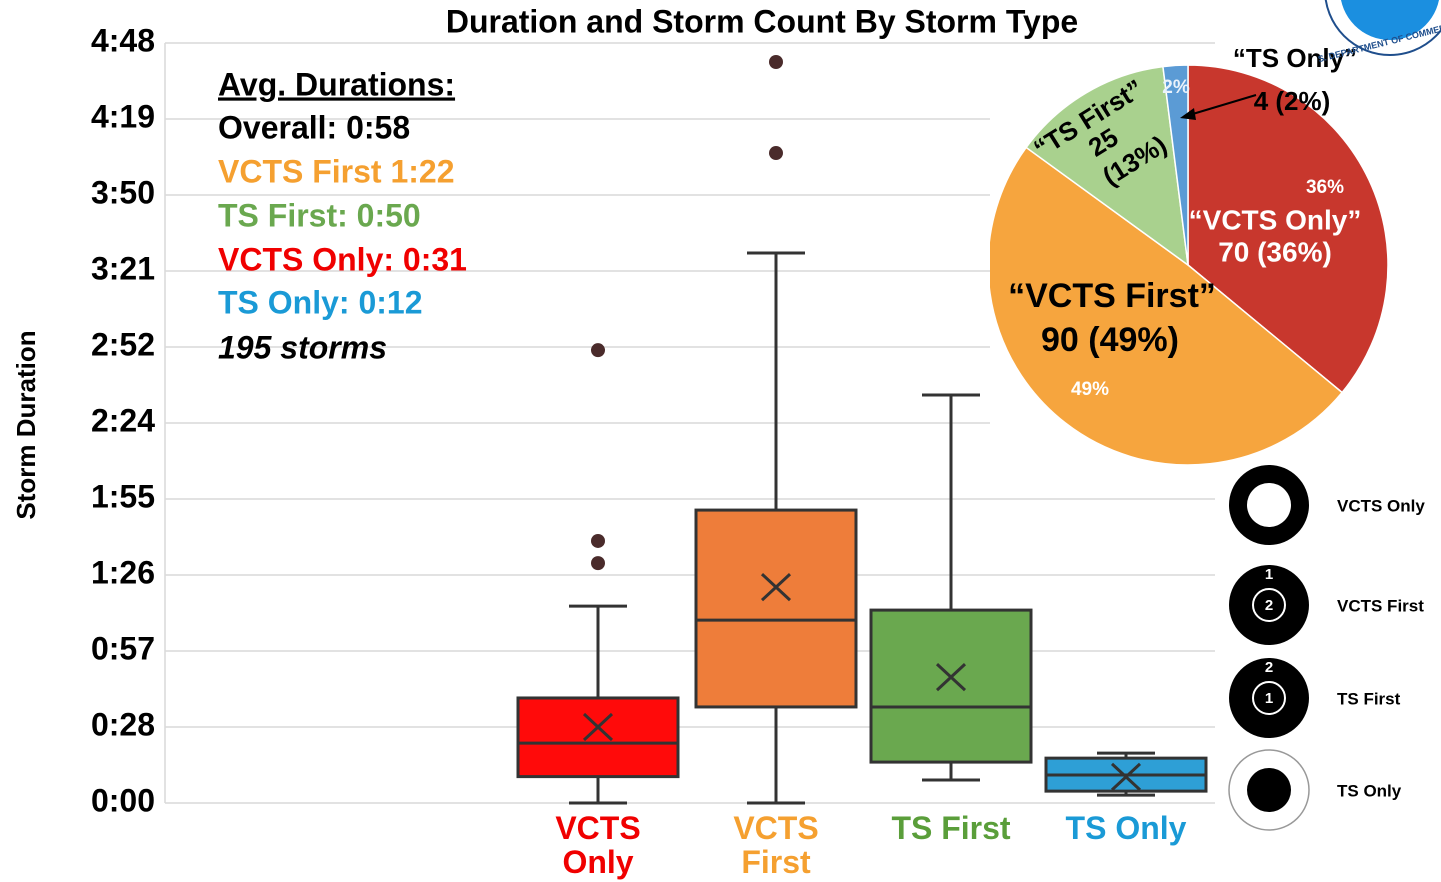 Image resolution: width=1441 pixels, height=882 pixels. I want to click on y-tick-label: 3:21, so click(123, 268).